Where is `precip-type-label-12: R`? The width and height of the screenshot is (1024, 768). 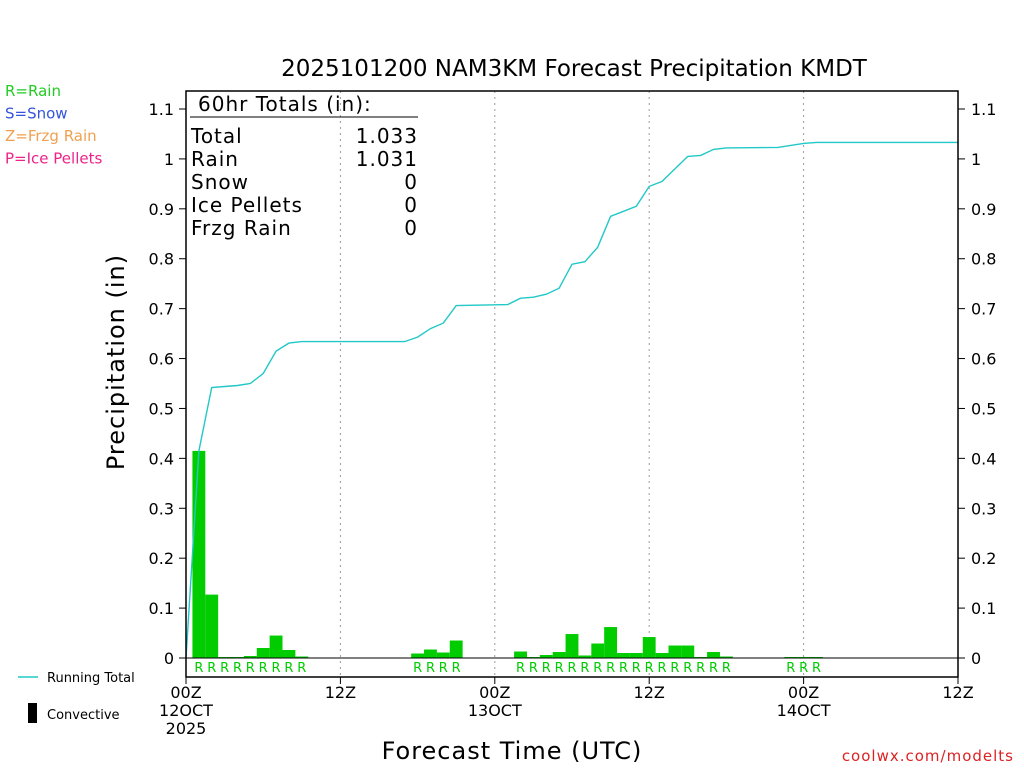
precip-type-label-12: R is located at coordinates (456, 668).